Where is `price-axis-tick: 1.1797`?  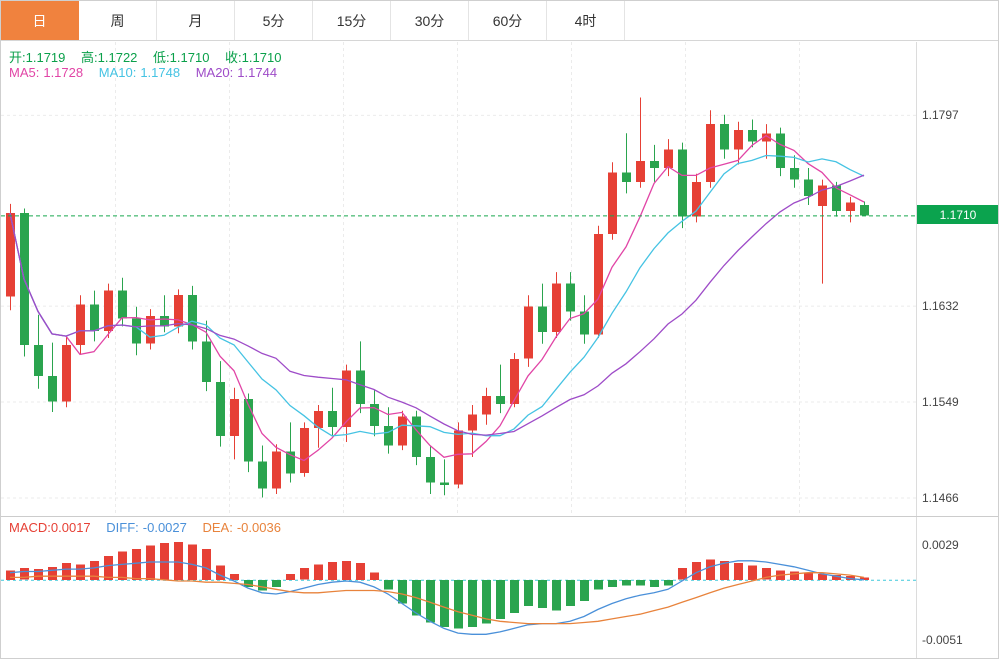
price-axis-tick: 1.1797 is located at coordinates (940, 114).